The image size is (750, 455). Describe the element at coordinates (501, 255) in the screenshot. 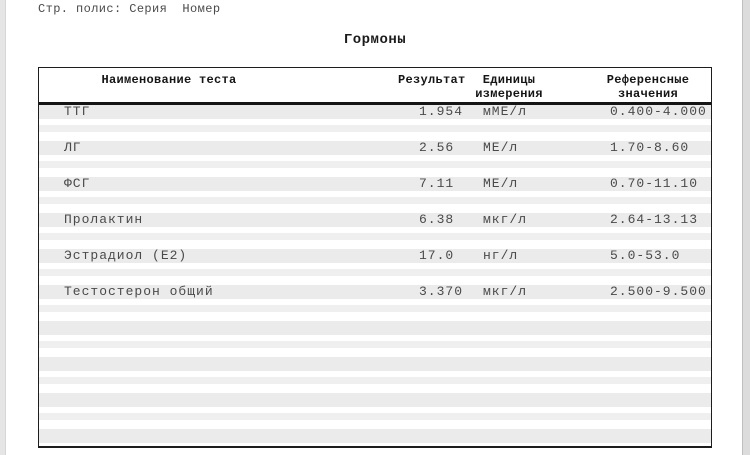

I see `cell-units: нг/л` at that location.